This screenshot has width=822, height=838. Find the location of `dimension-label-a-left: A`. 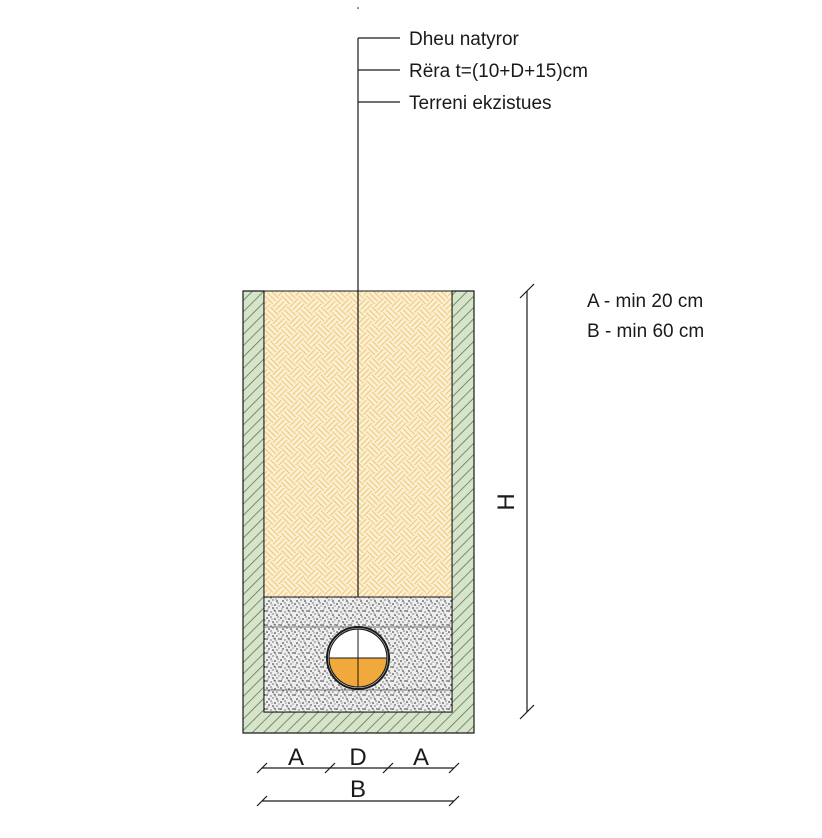

dimension-label-a-left: A is located at coordinates (296, 757).